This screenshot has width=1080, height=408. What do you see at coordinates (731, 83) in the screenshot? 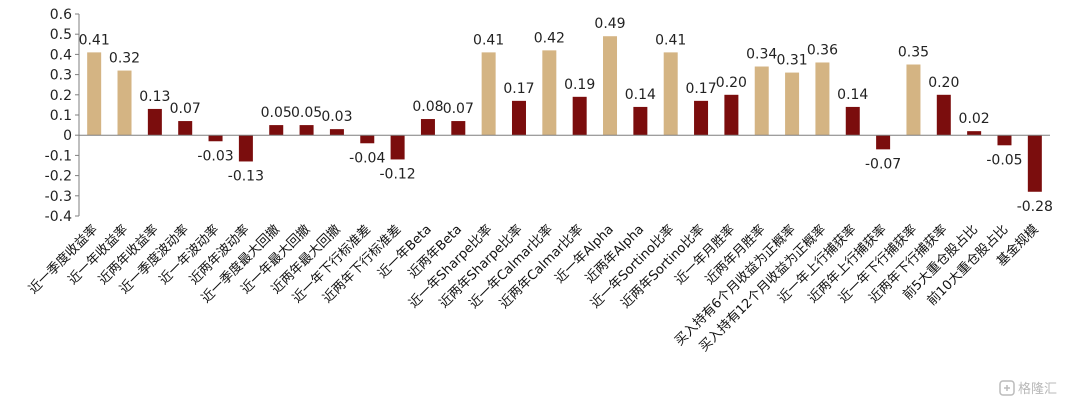
I see `data-label-22: 0.20` at bounding box center [731, 83].